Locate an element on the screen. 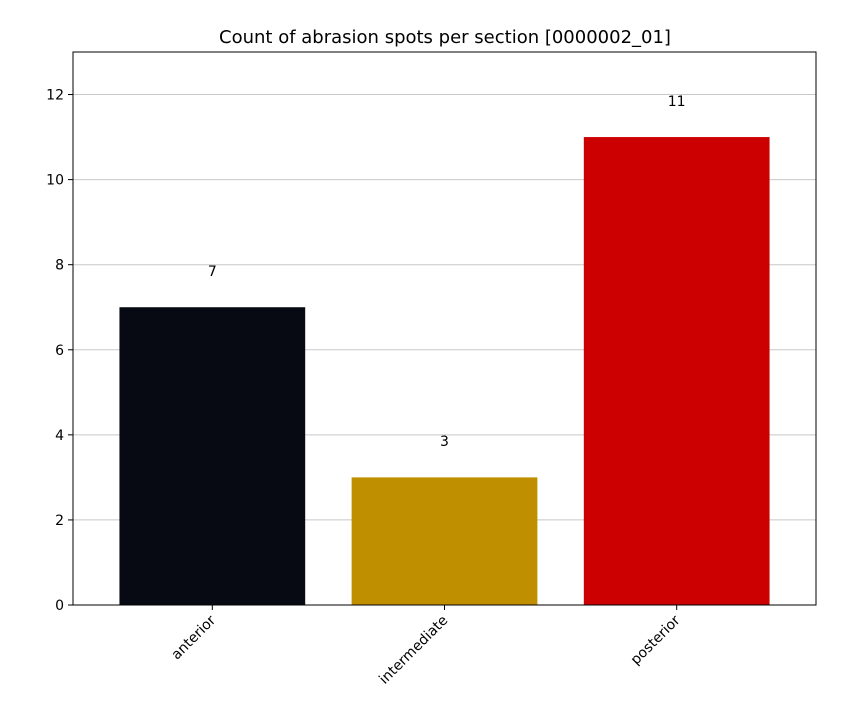 This screenshot has width=841, height=714. y-tick-label: 10 is located at coordinates (55, 181).